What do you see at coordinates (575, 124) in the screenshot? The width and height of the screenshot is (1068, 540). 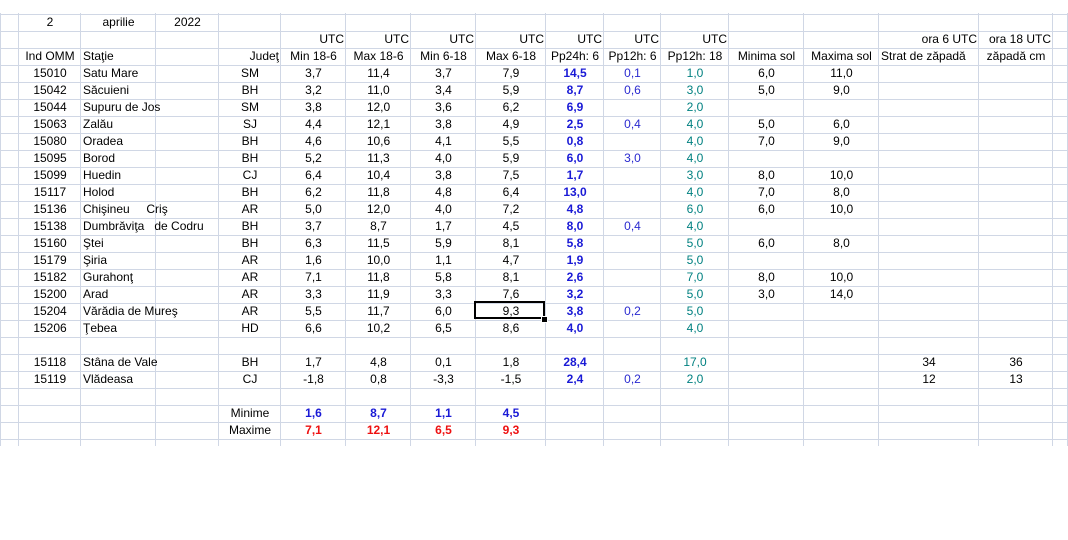 I see `cell: 2,5` at bounding box center [575, 124].